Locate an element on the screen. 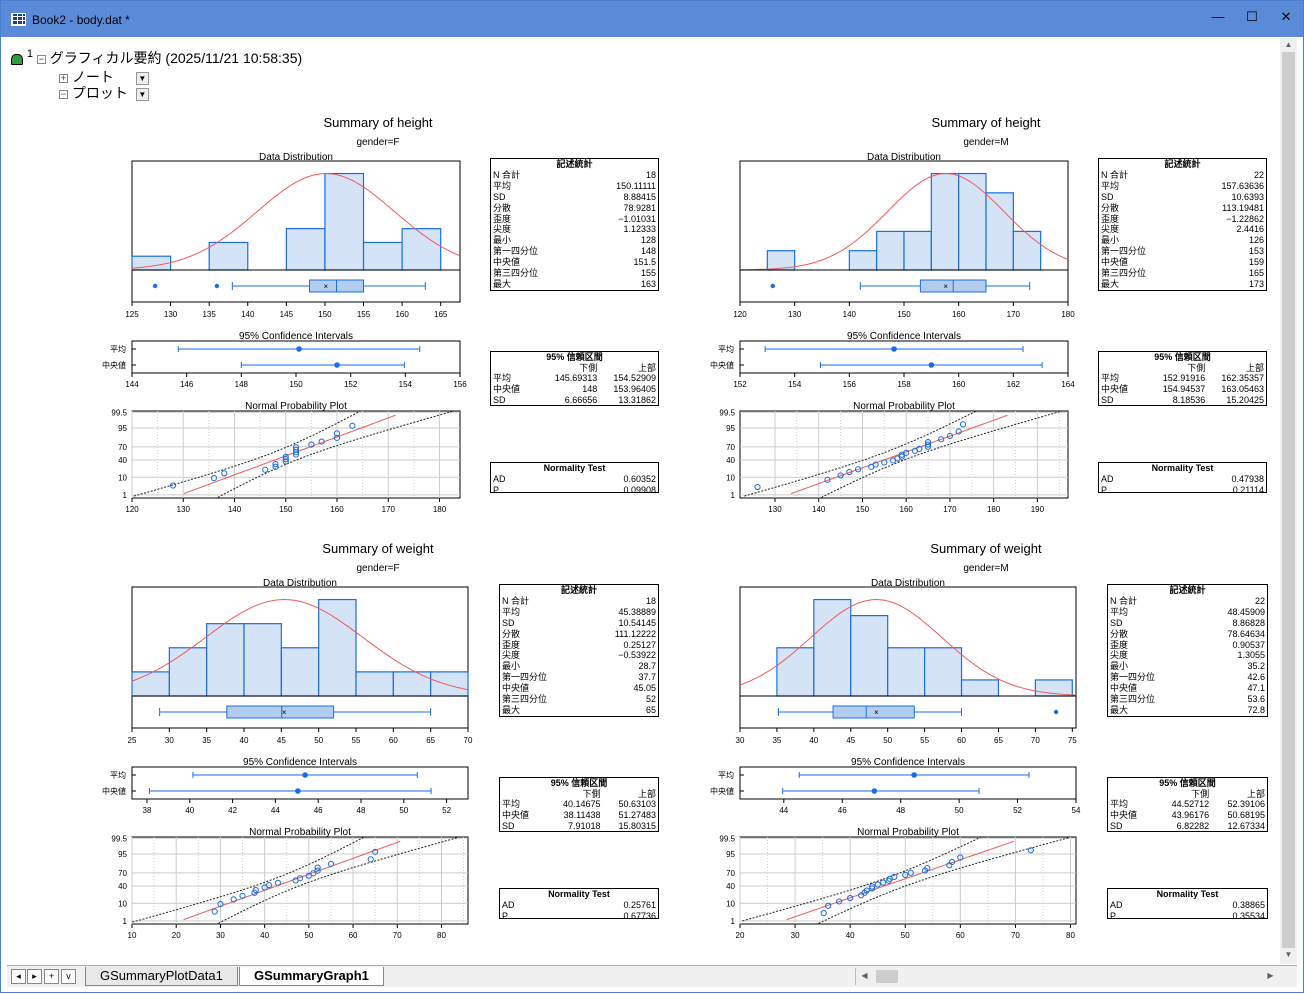 Image resolution: width=1304 pixels, height=994 pixels. tree-item-plot: − プロット ▼ is located at coordinates (104, 93).